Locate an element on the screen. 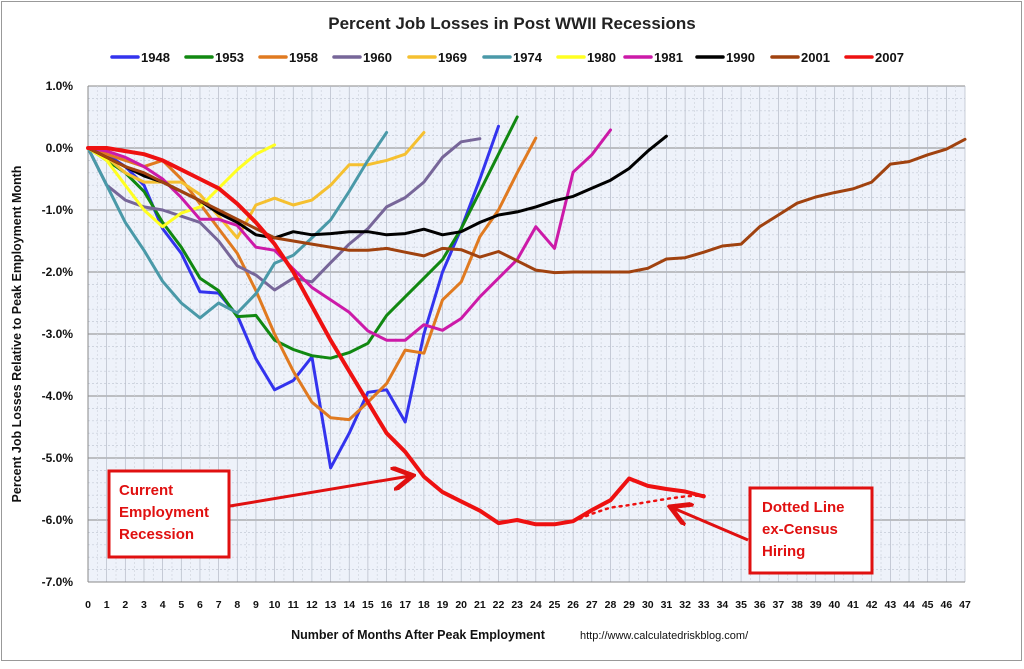  x-tick-label: 31 is located at coordinates (667, 605).